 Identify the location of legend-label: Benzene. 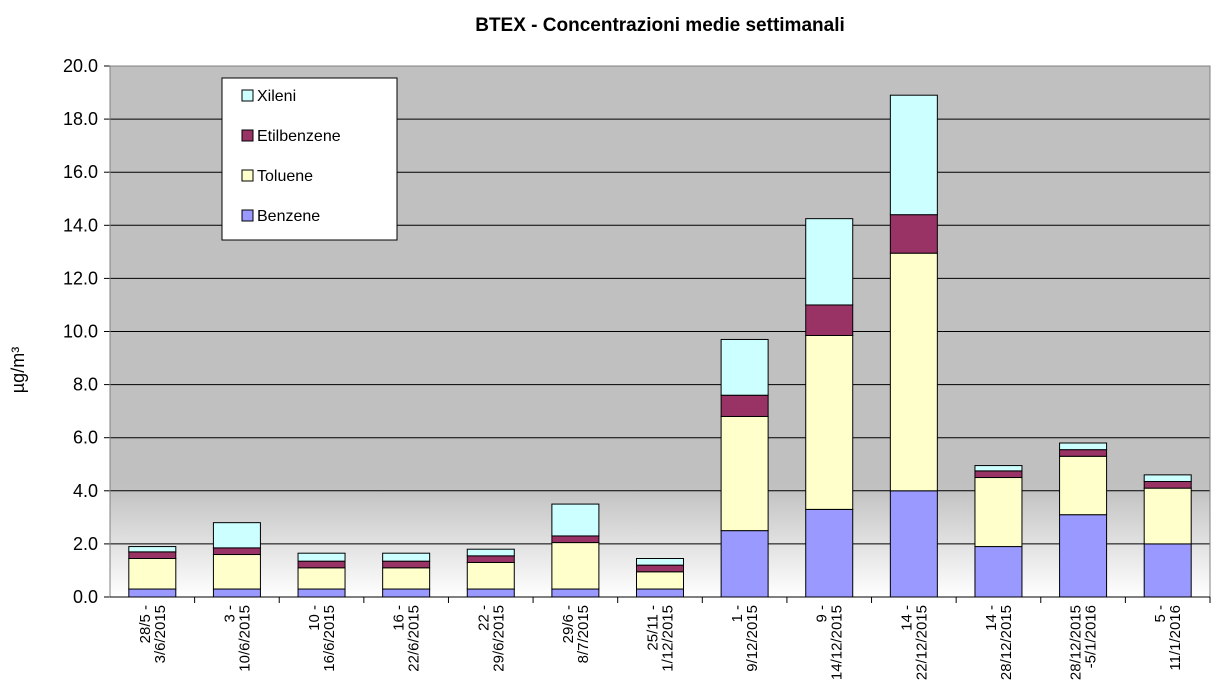
(288, 216).